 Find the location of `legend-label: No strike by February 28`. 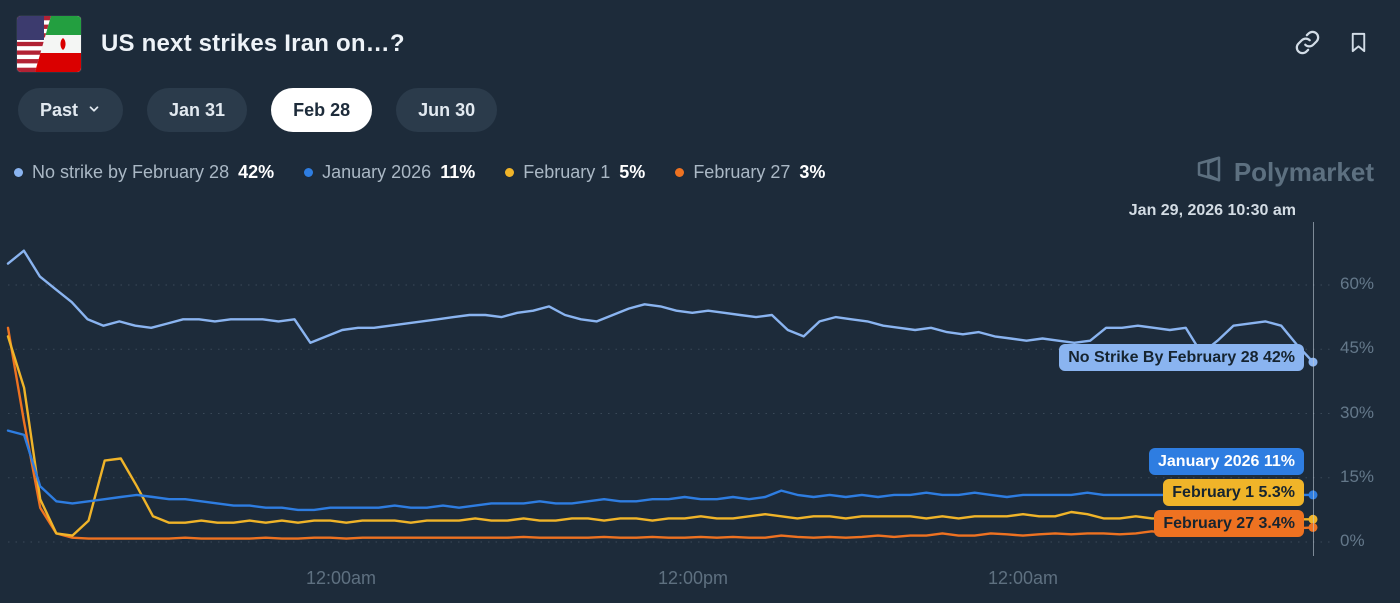

legend-label: No strike by February 28 is located at coordinates (131, 172).